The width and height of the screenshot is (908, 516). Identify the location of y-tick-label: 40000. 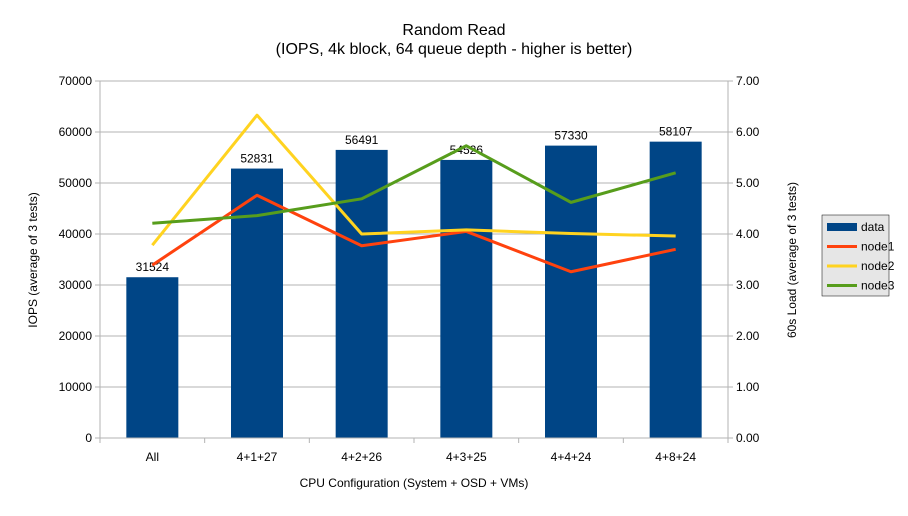
(76, 234).